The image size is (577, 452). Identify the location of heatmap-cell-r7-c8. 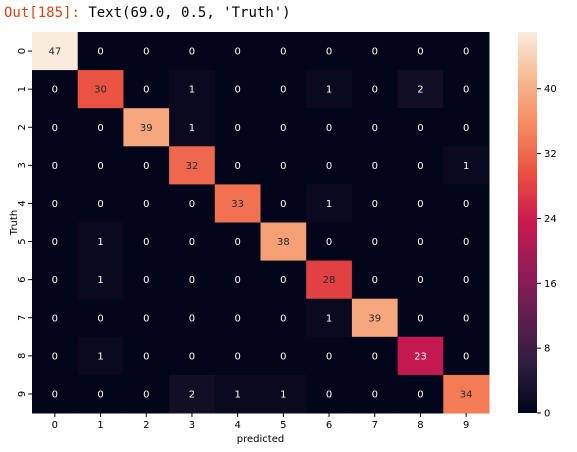
(420, 318).